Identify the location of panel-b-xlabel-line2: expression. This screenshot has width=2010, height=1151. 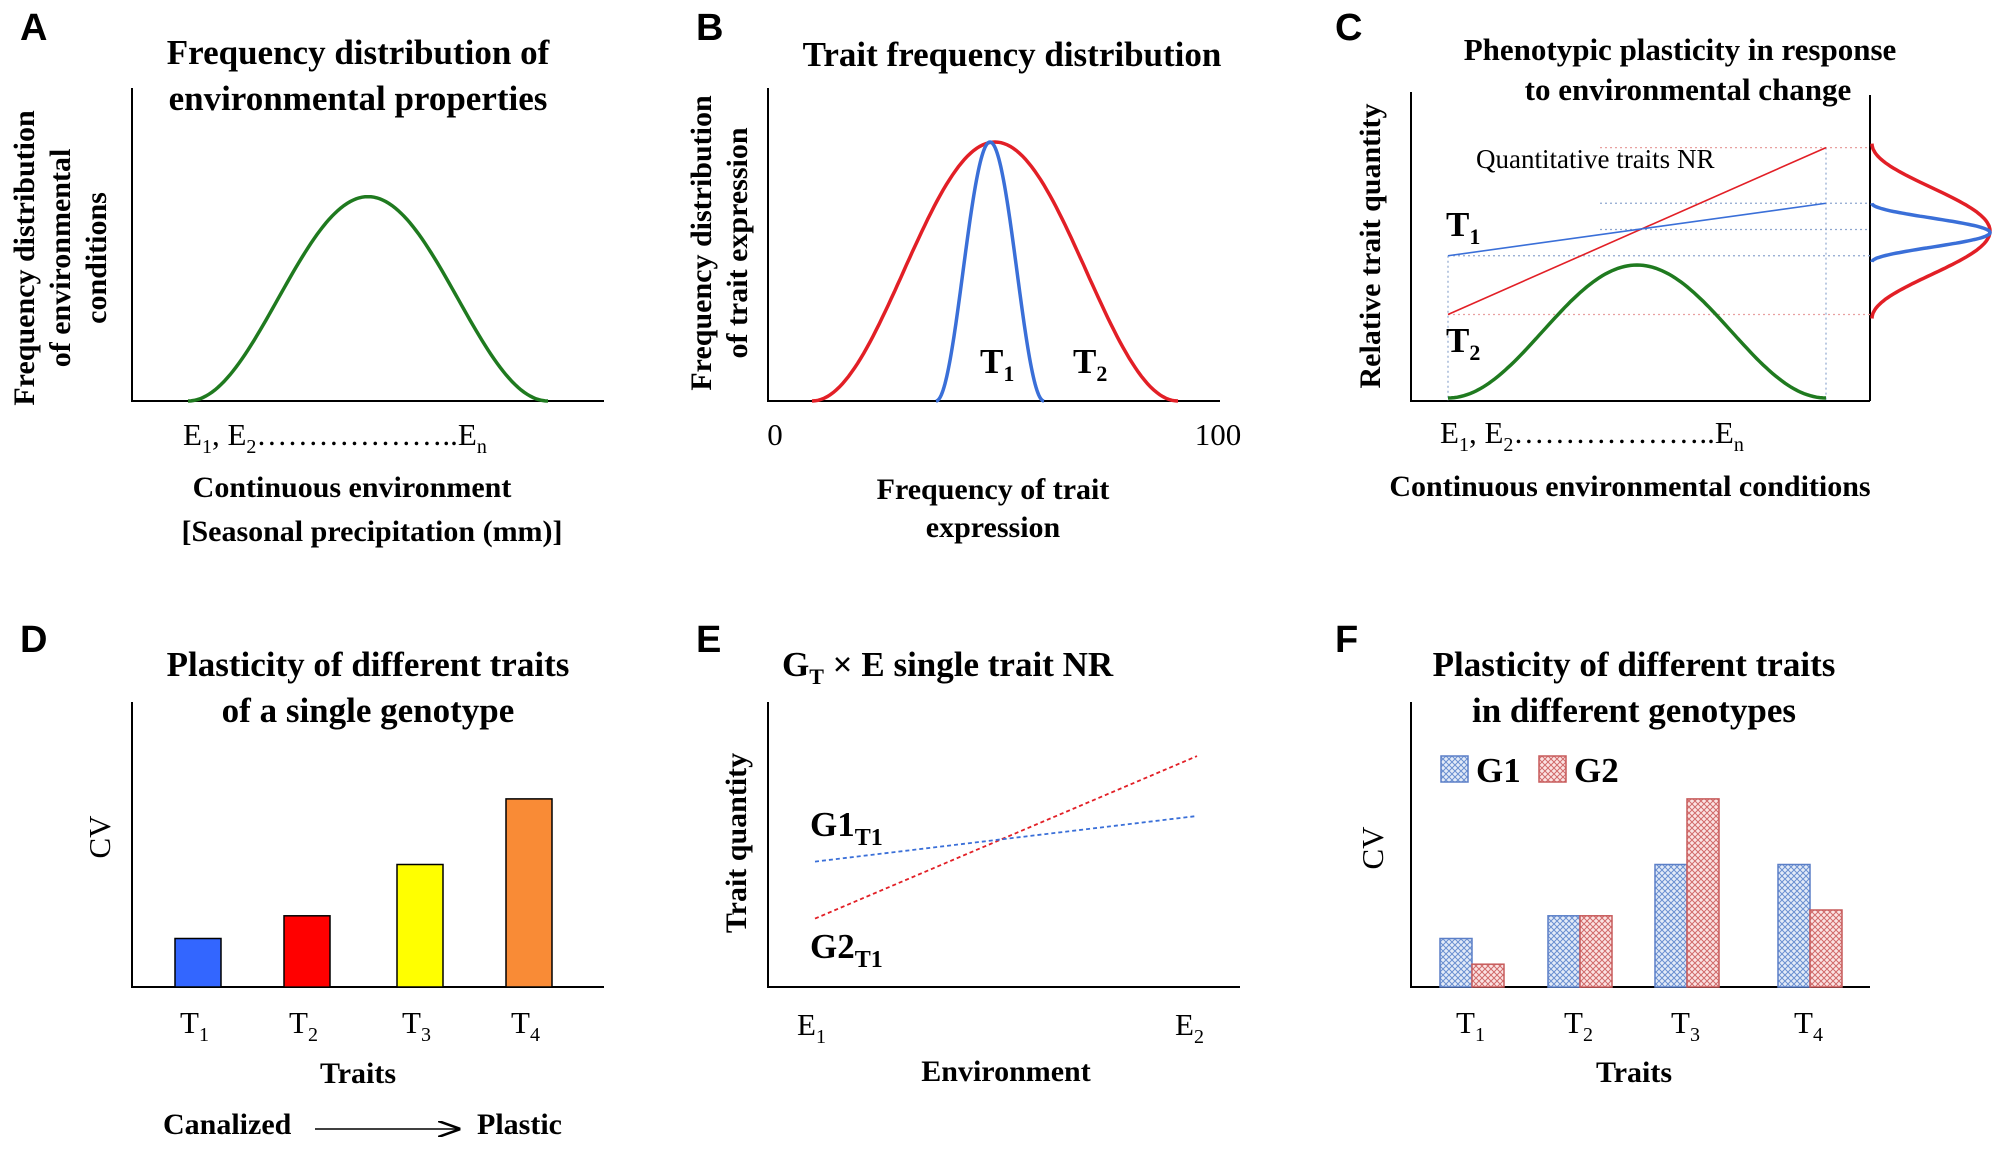
(993, 527).